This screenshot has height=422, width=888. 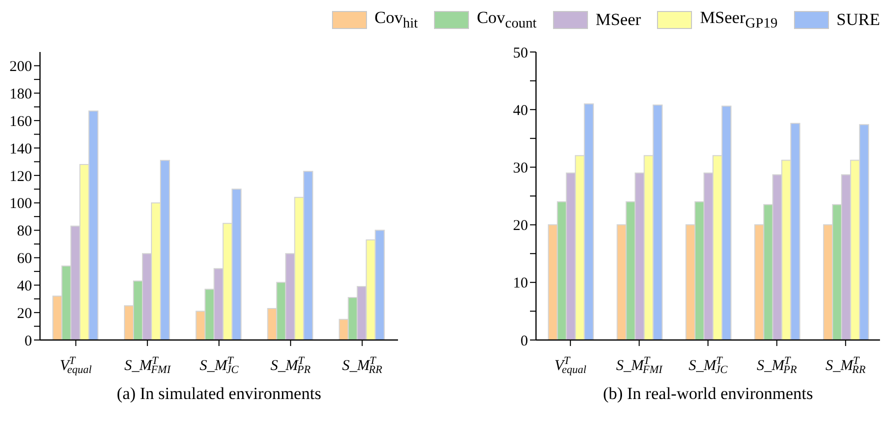 What do you see at coordinates (21, 204) in the screenshot?
I see `y-tick-label: 100` at bounding box center [21, 204].